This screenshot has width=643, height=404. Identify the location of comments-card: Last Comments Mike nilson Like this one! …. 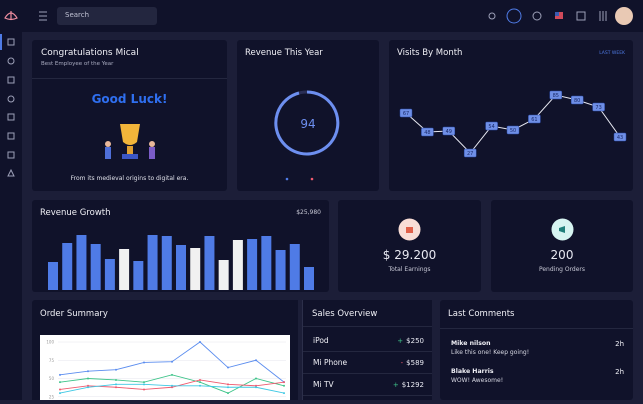
(536, 350).